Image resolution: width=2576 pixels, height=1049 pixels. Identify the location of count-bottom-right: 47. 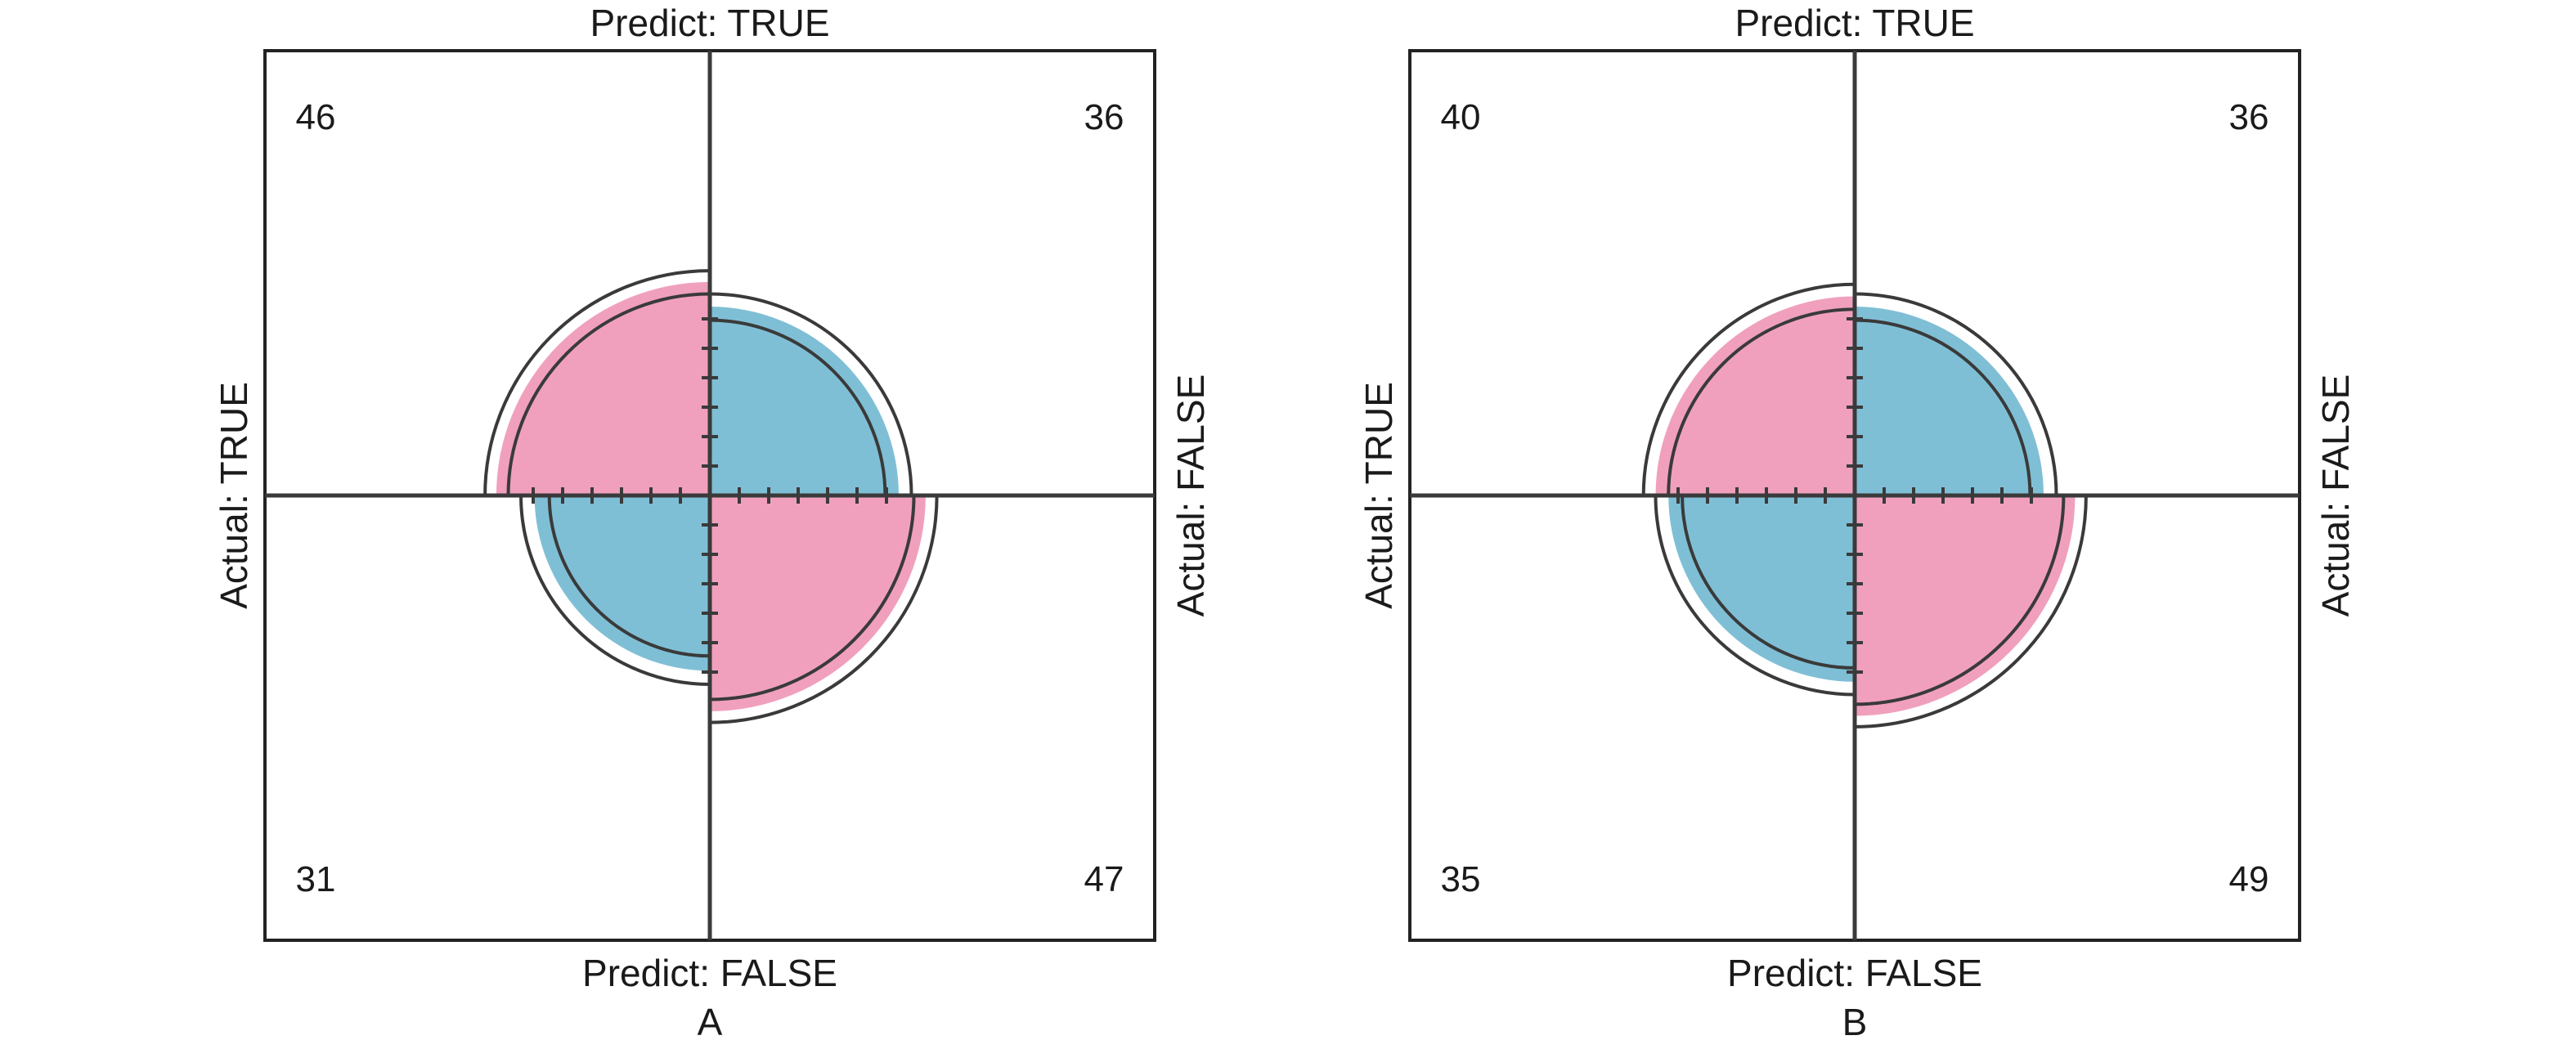
(1104, 879).